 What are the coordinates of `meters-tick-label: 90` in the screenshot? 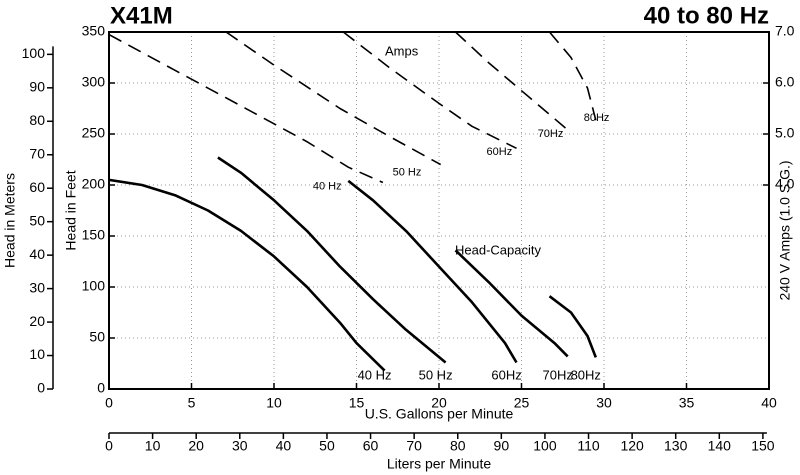 It's located at (37, 87).